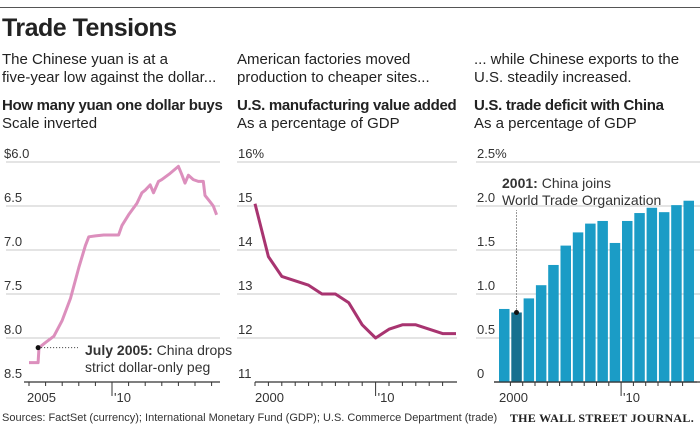 The image size is (700, 428). What do you see at coordinates (13, 285) in the screenshot?
I see `y-tick-label: 7.5` at bounding box center [13, 285].